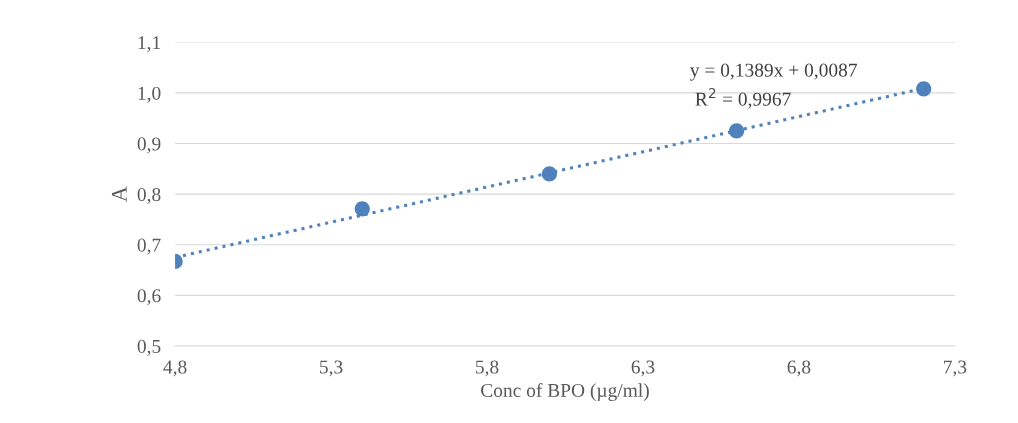  I want to click on y-tick-label: 0,9, so click(149, 145).